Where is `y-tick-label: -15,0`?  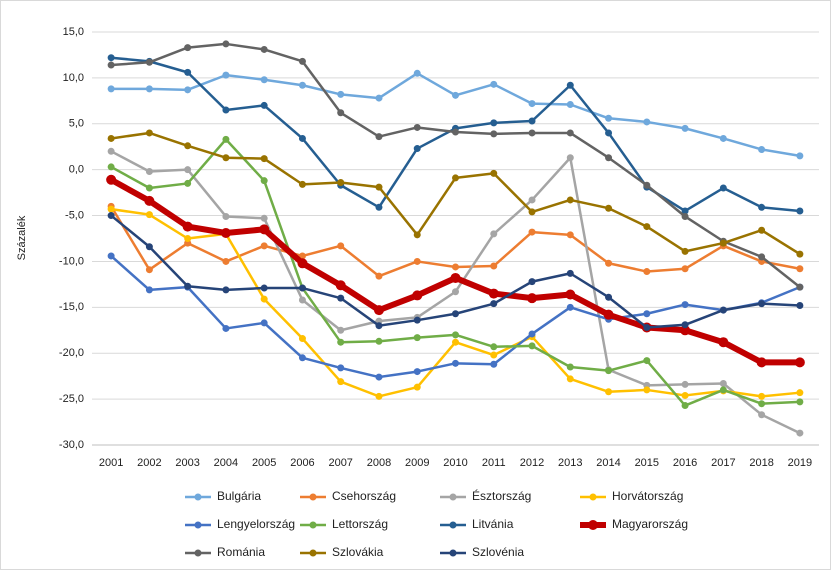 y-tick-label: -15,0 is located at coordinates (71, 307).